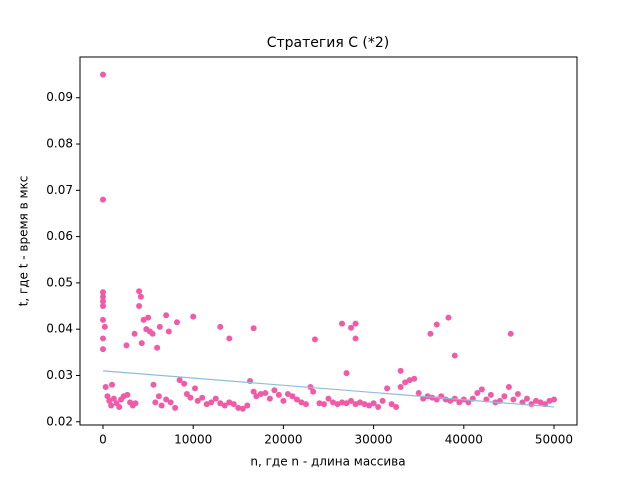 This screenshot has width=640, height=484. Describe the element at coordinates (464, 440) in the screenshot. I see `x-tick-label: 40000` at that location.